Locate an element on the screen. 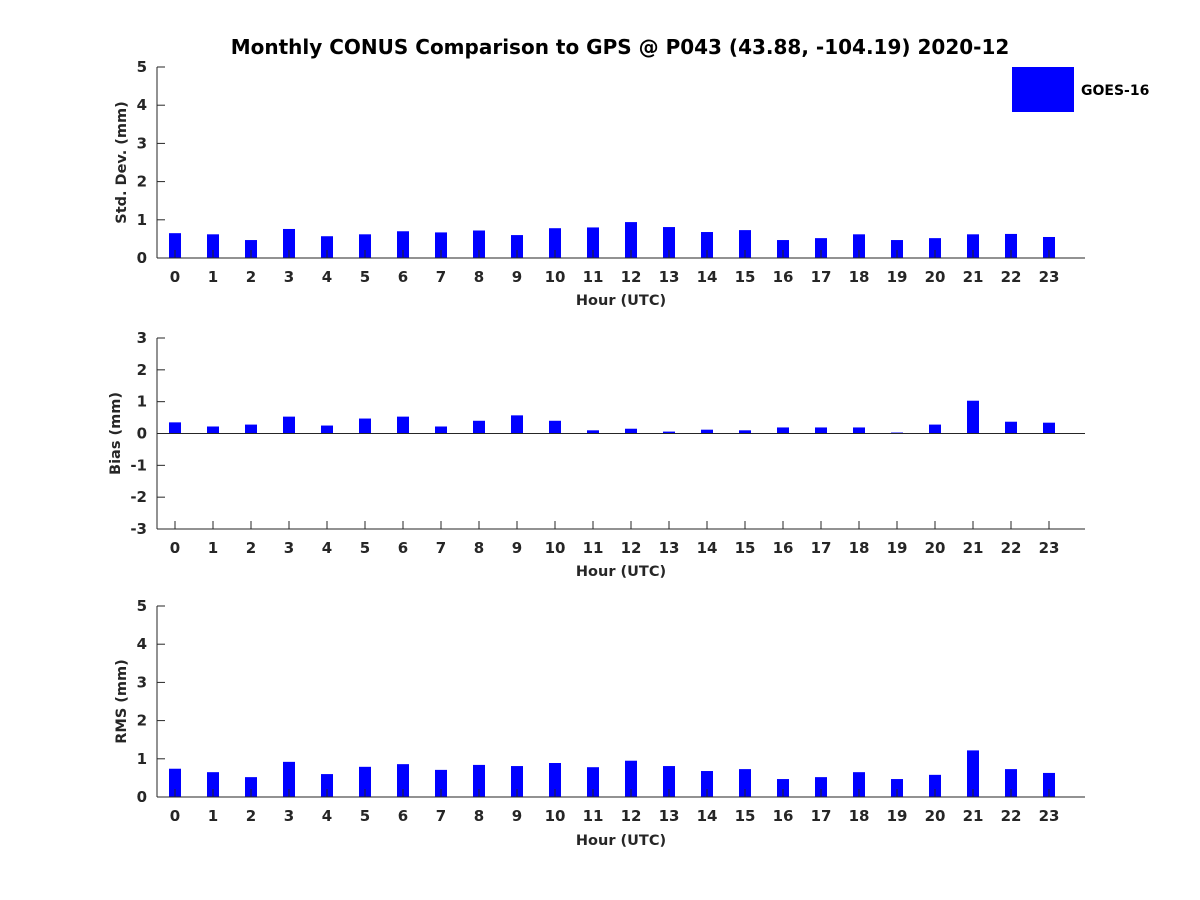 This screenshot has height=900, width=1200. y-axis-label: RMS (mm) is located at coordinates (122, 701).